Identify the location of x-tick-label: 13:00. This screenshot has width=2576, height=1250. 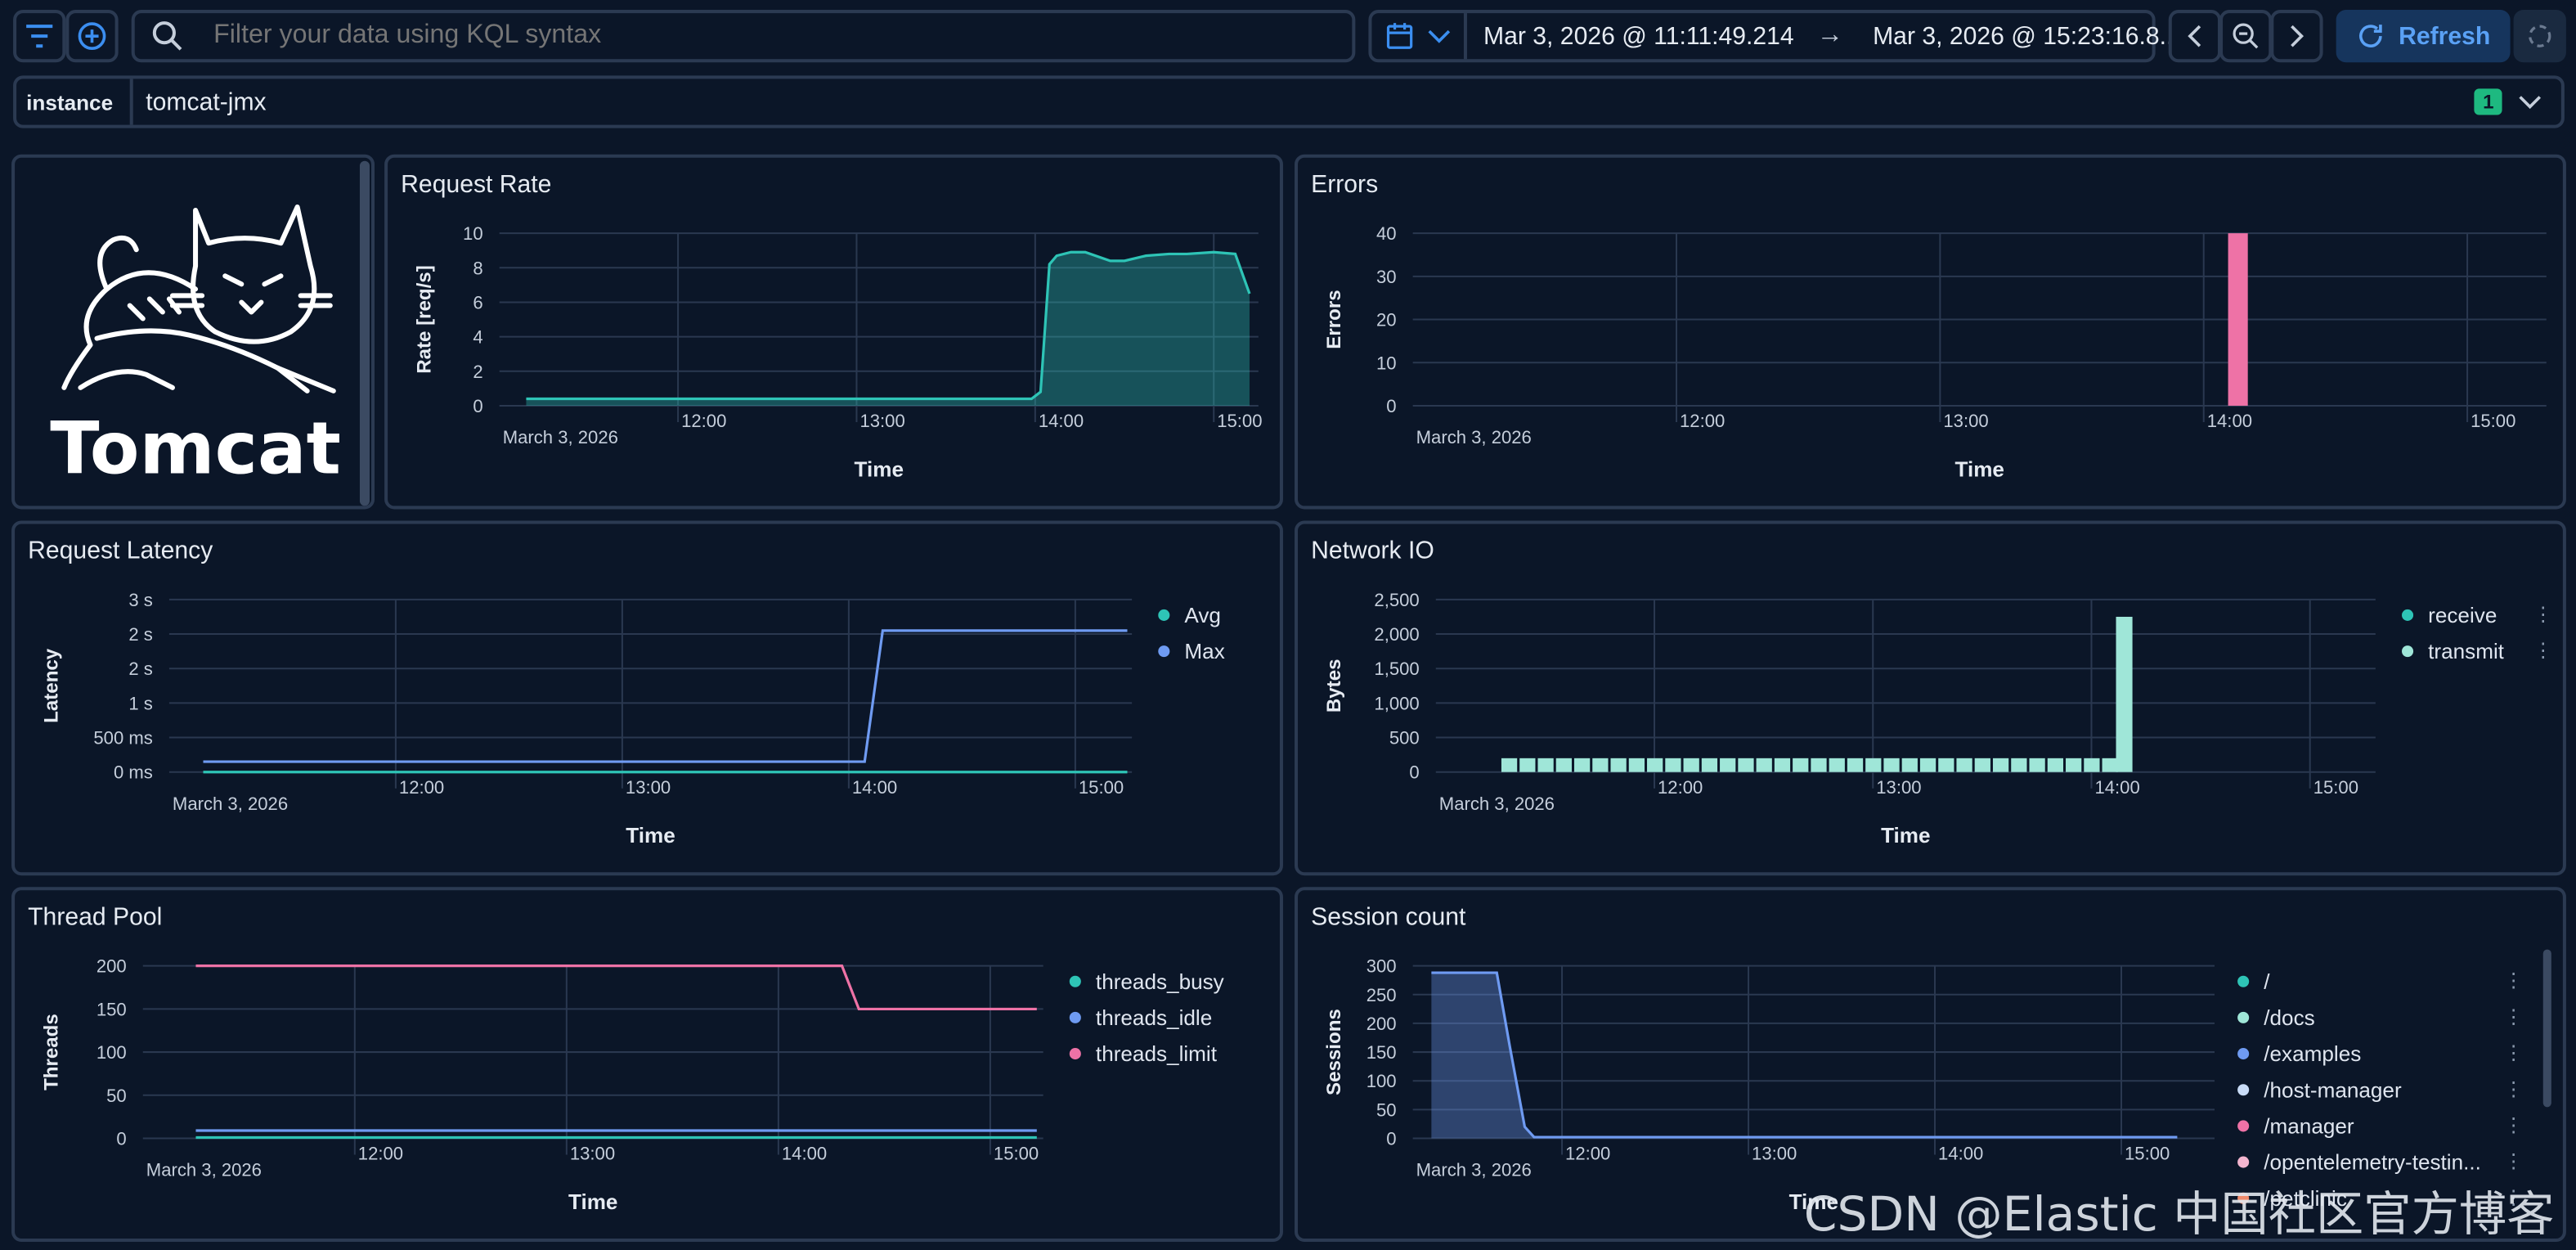
(1775, 1154).